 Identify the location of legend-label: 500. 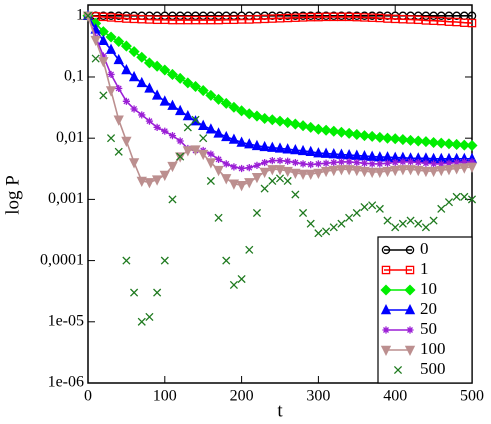
(433, 368).